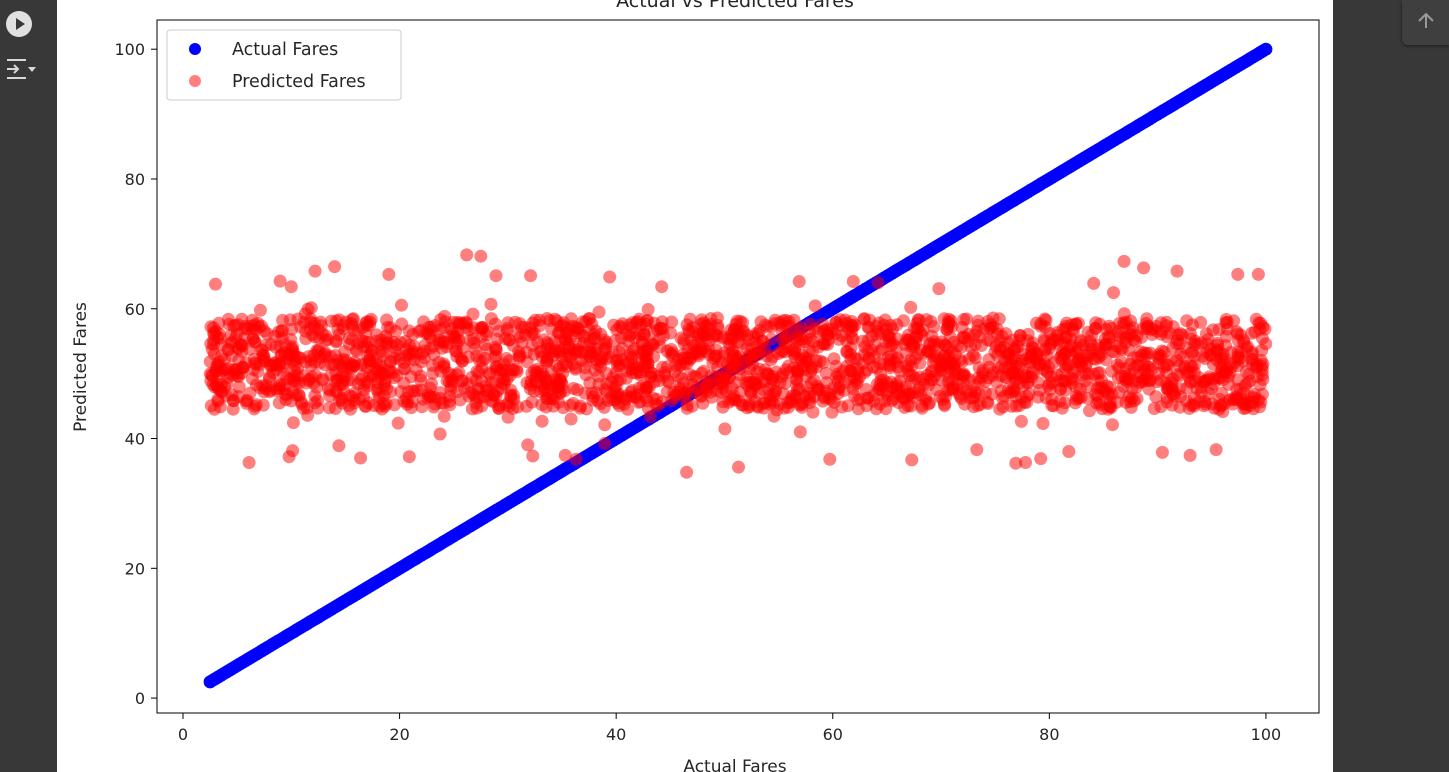  I want to click on run-cell-button, so click(19, 26).